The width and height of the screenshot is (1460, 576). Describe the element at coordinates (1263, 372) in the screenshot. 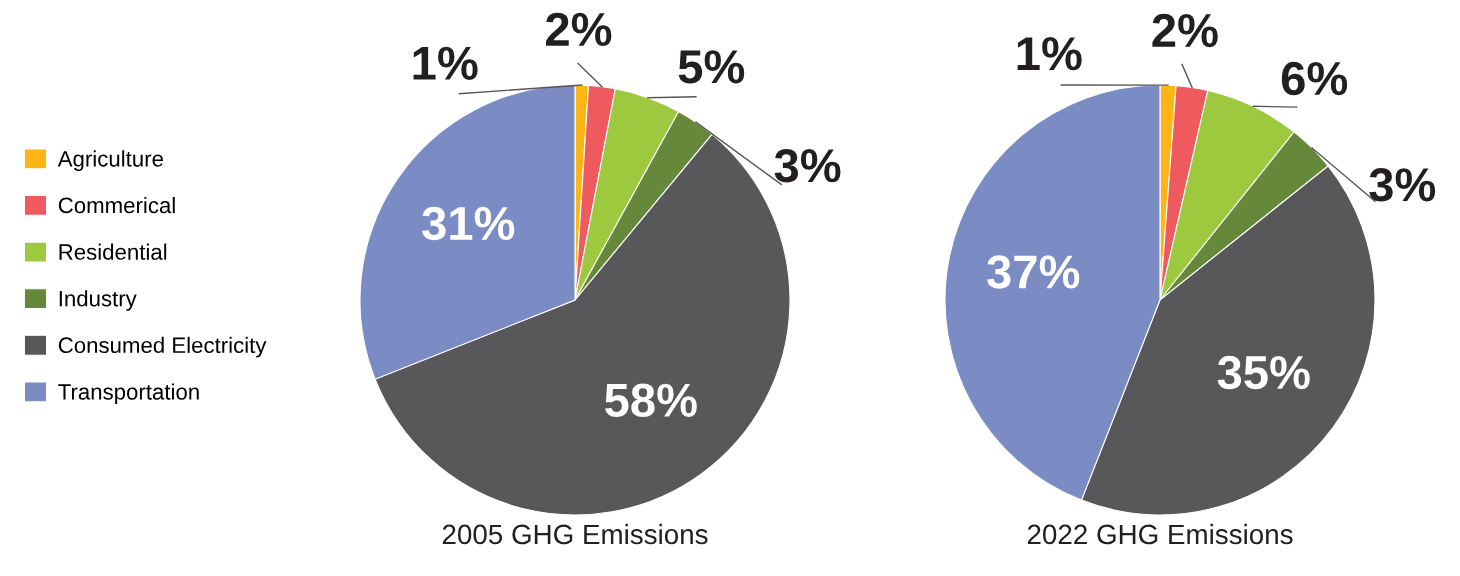

I see `data-label: 35%` at that location.